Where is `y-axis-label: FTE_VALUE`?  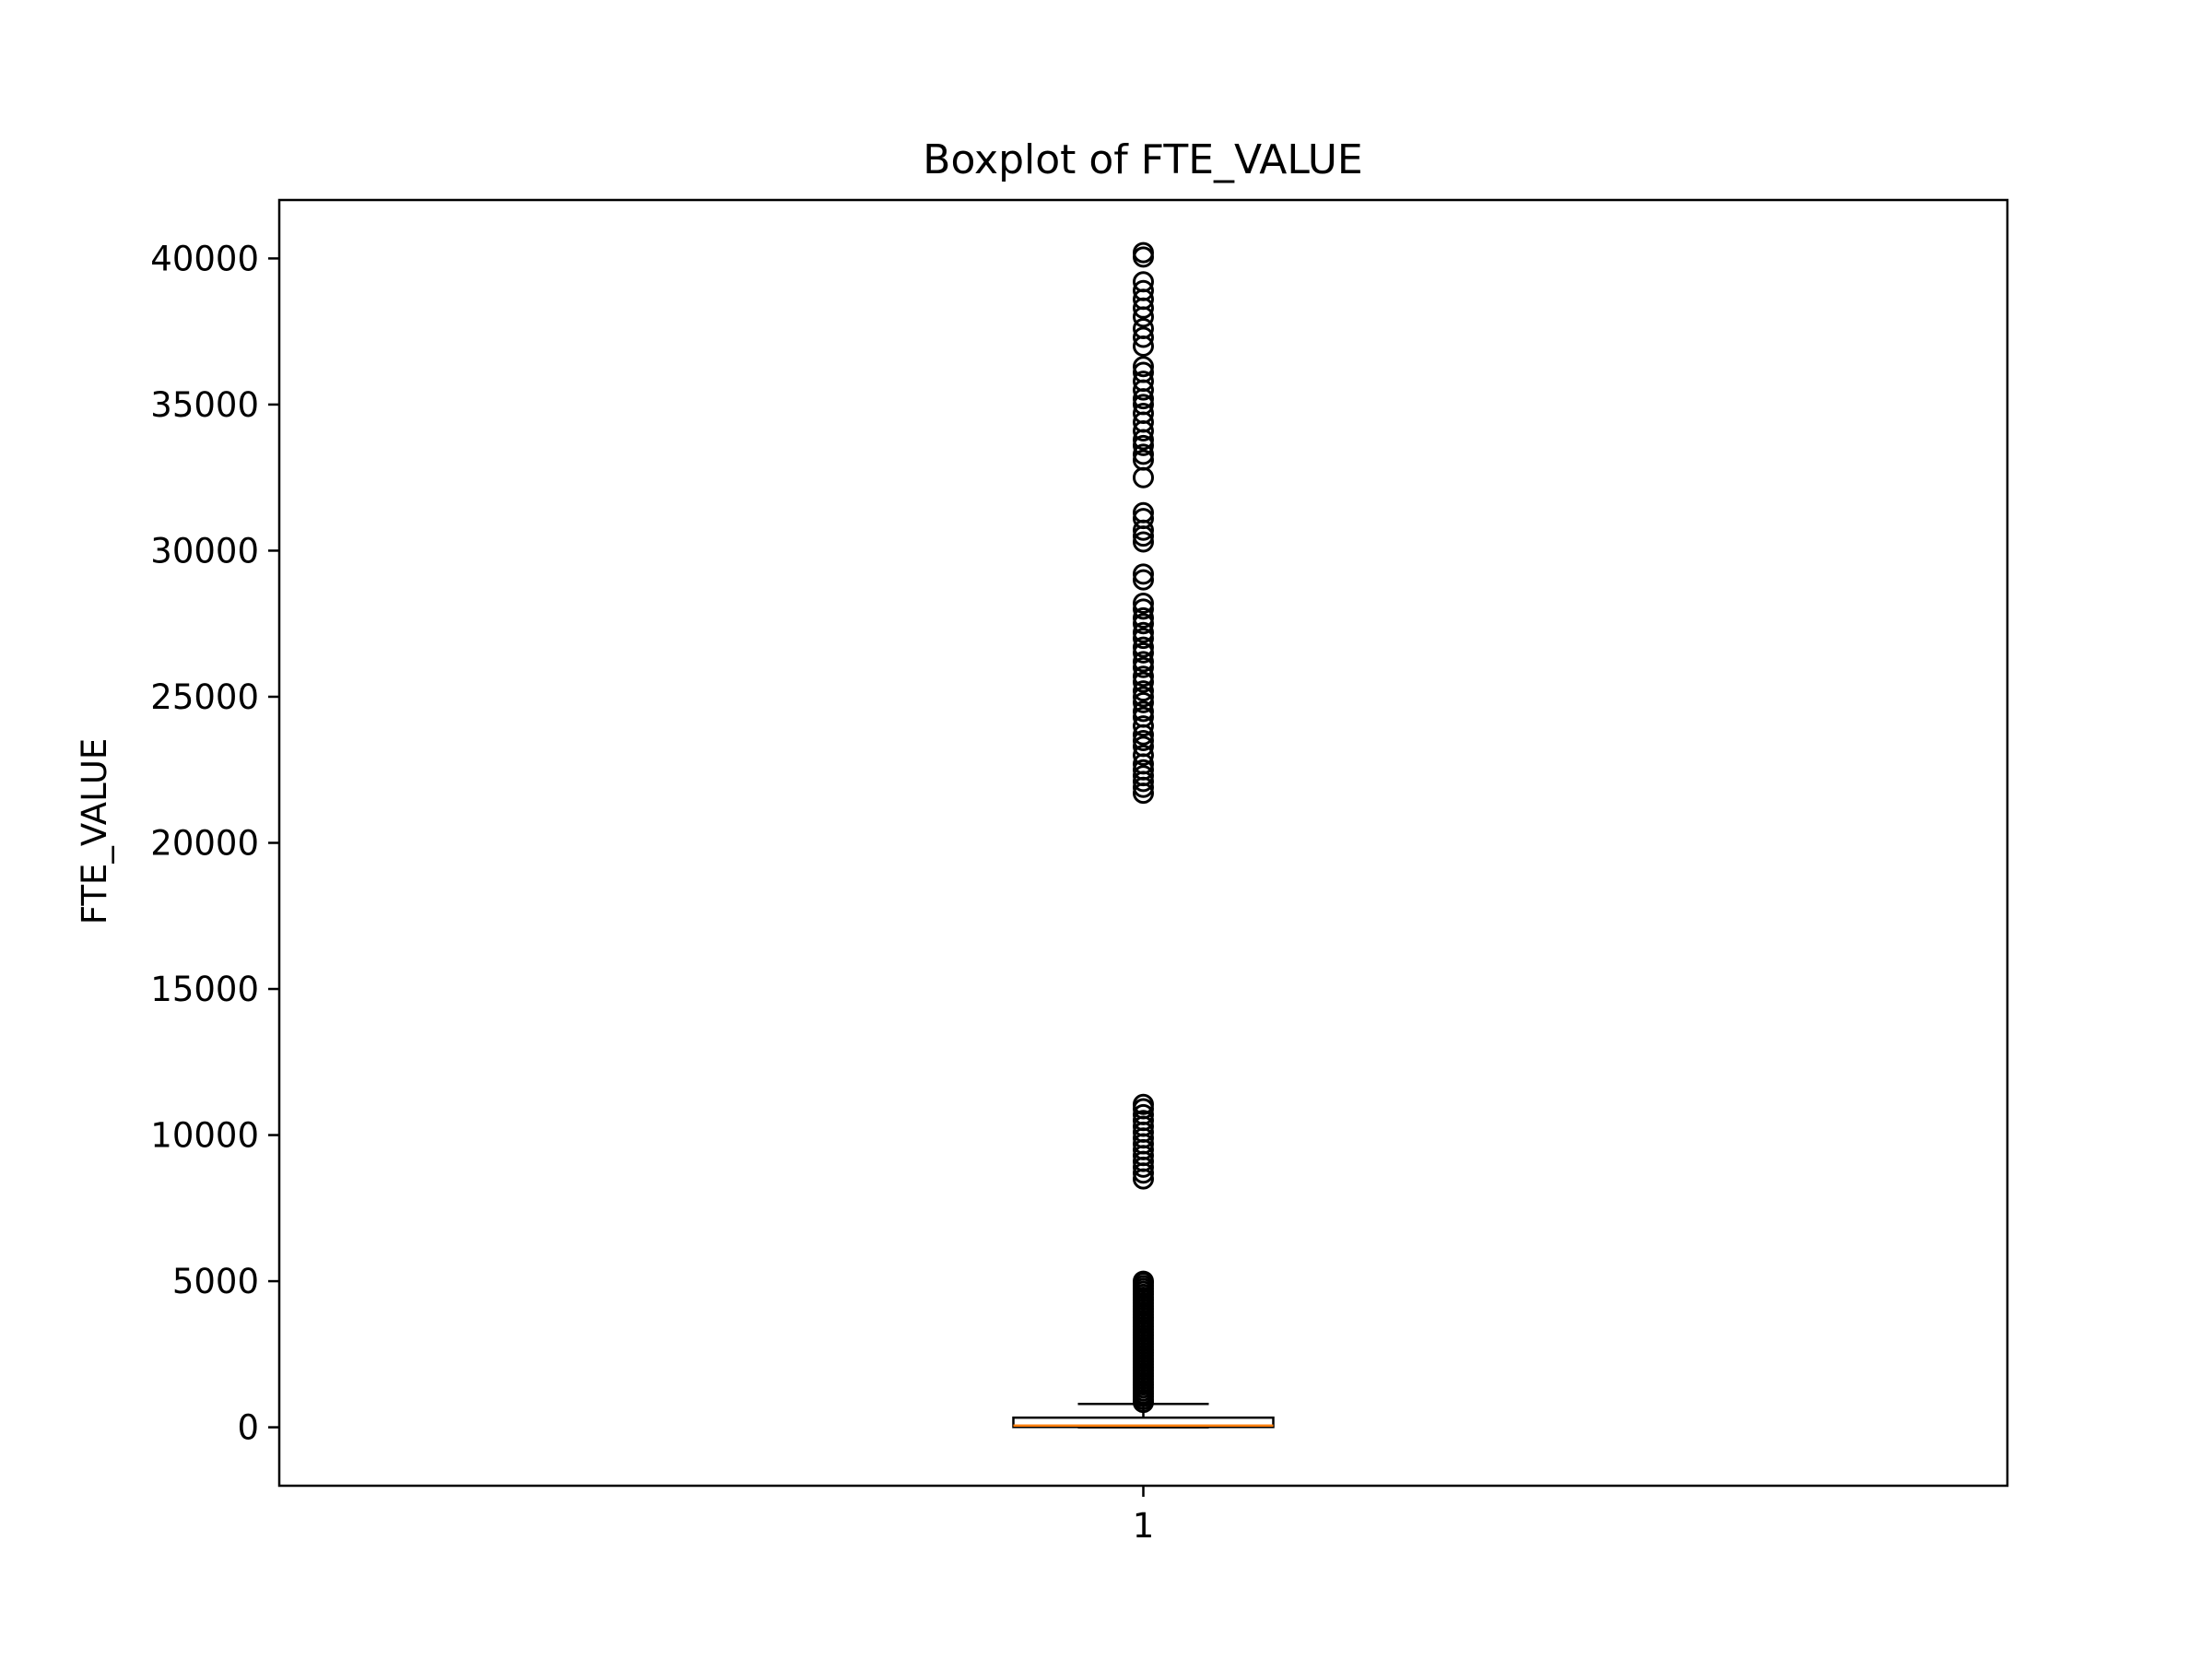 y-axis-label: FTE_VALUE is located at coordinates (94, 831).